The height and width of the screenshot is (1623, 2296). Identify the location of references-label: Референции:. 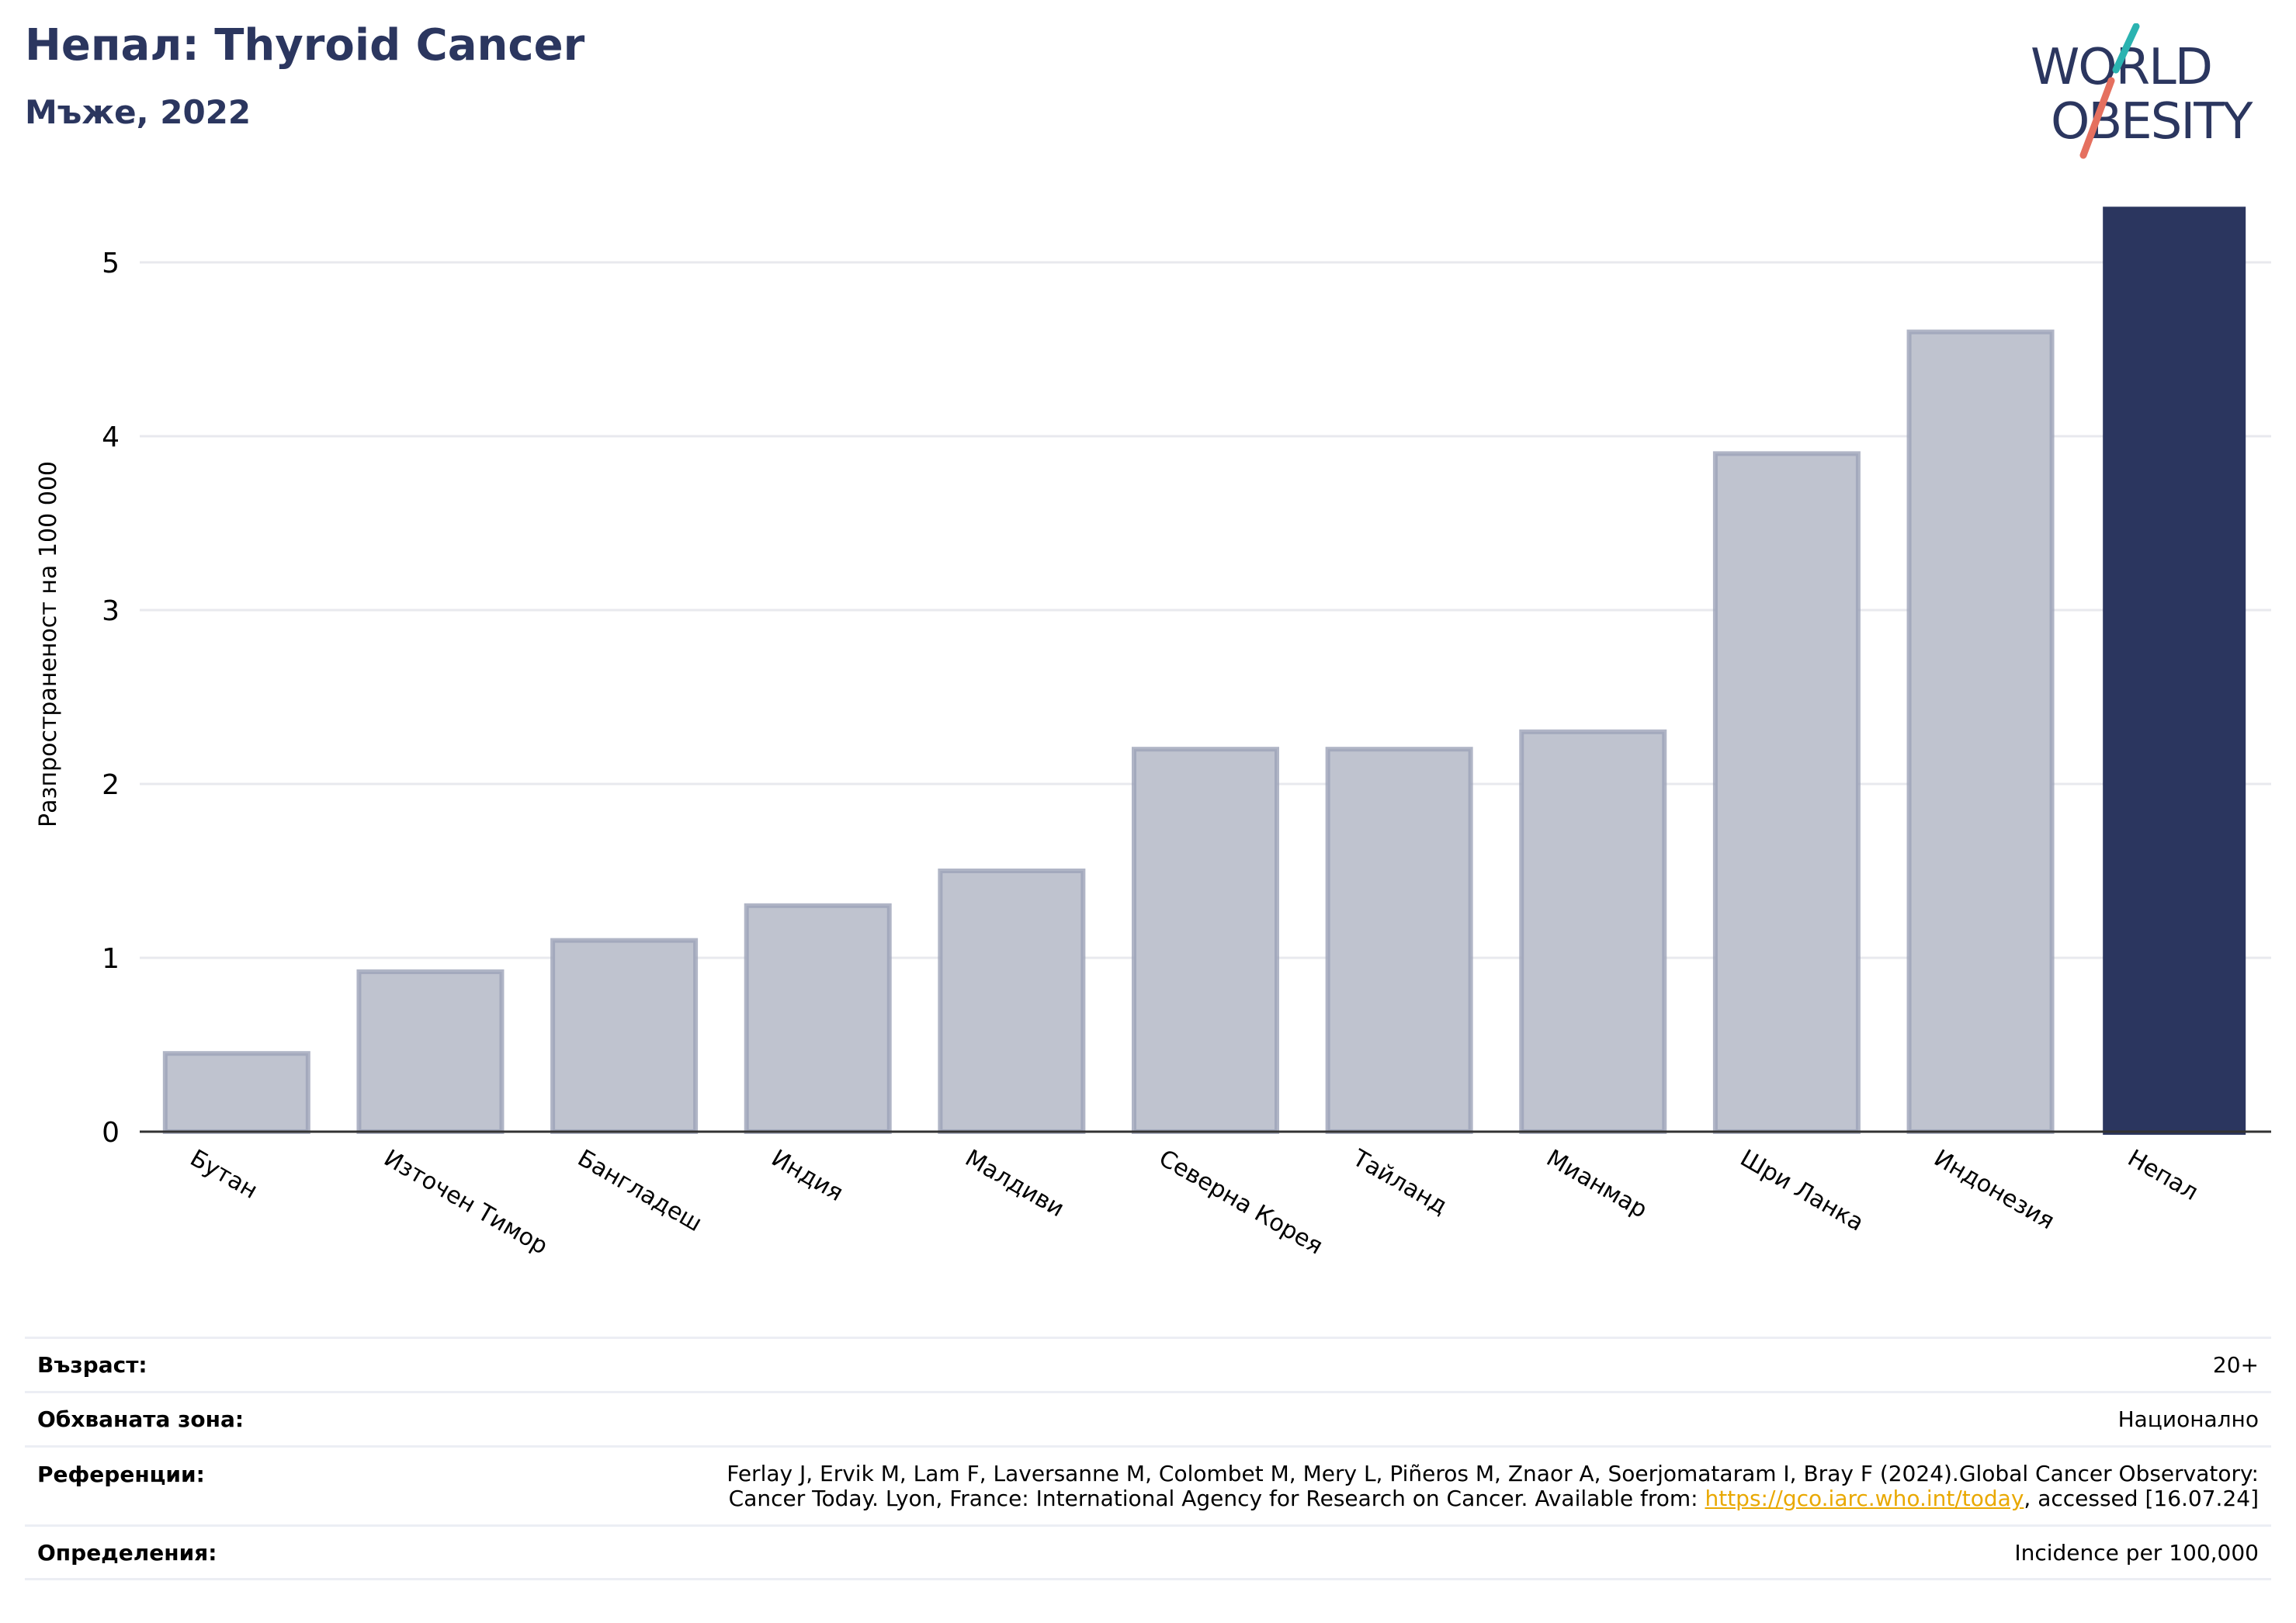
(121, 1474).